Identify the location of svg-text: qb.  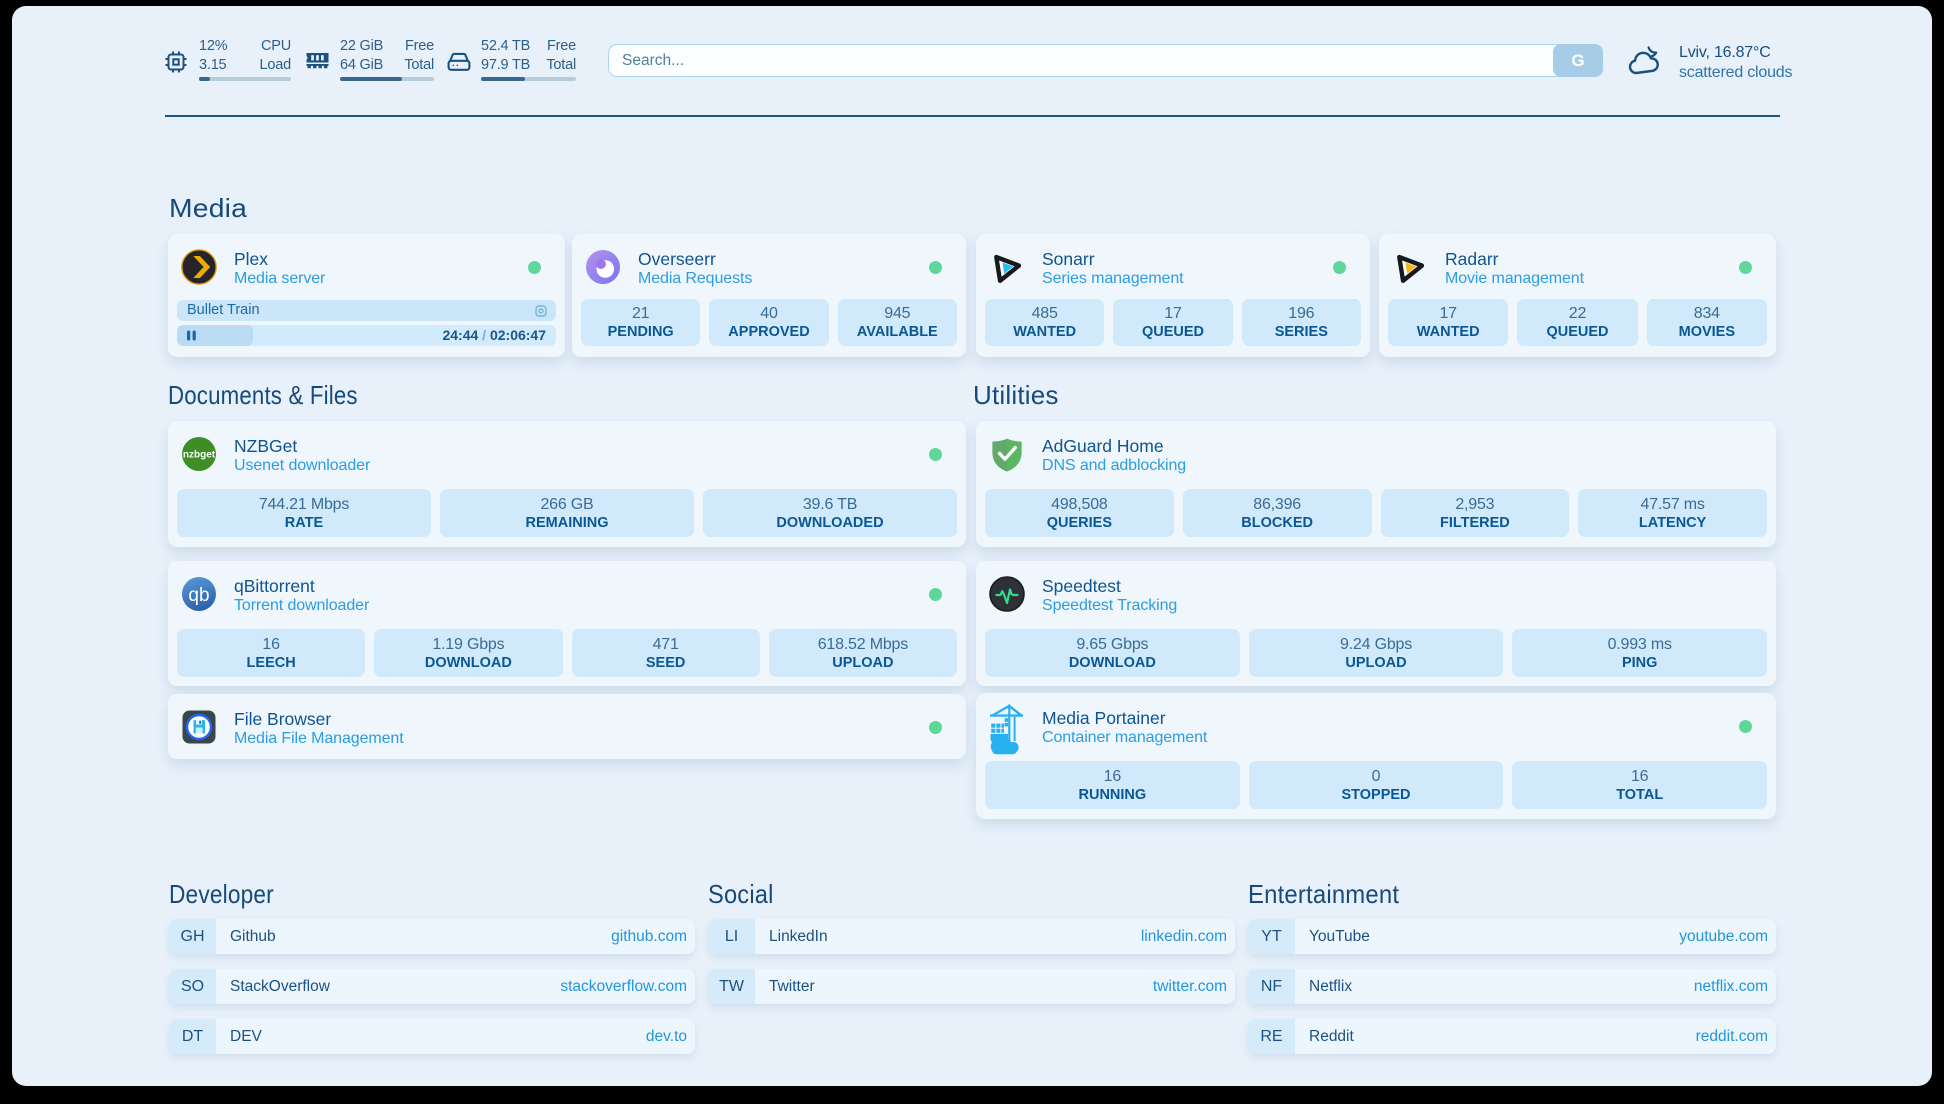
(198, 595).